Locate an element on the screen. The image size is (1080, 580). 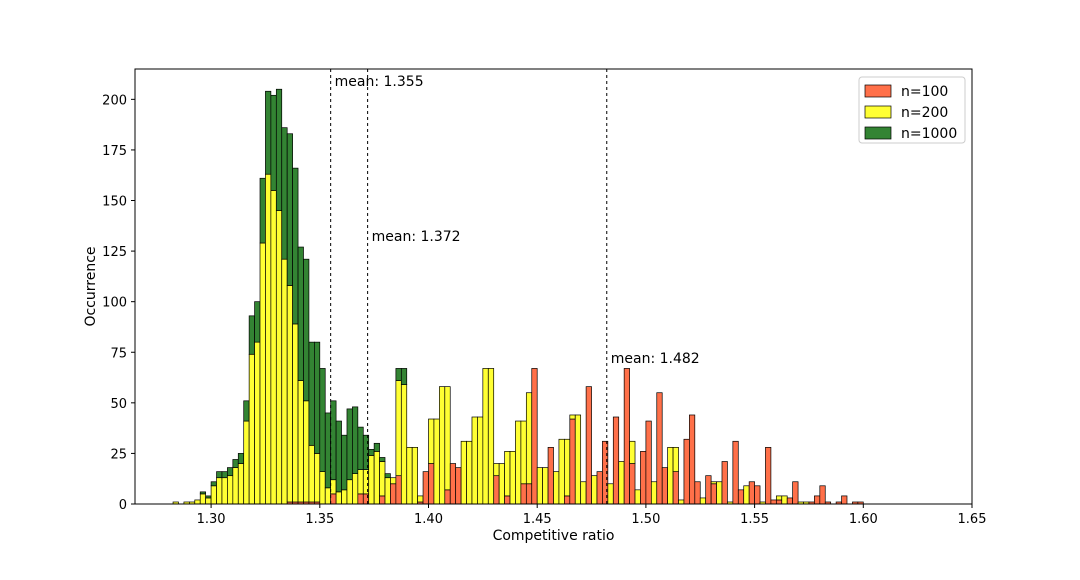
x-tick-label: 1.55 is located at coordinates (754, 519).